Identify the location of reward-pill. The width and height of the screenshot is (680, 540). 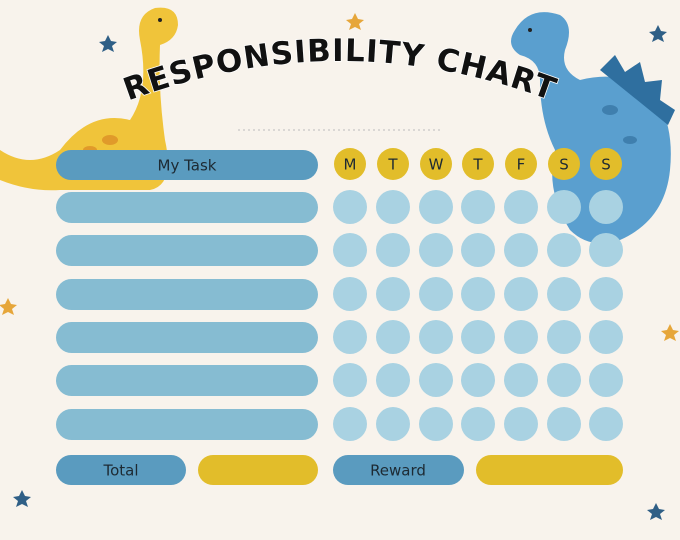
(398, 470).